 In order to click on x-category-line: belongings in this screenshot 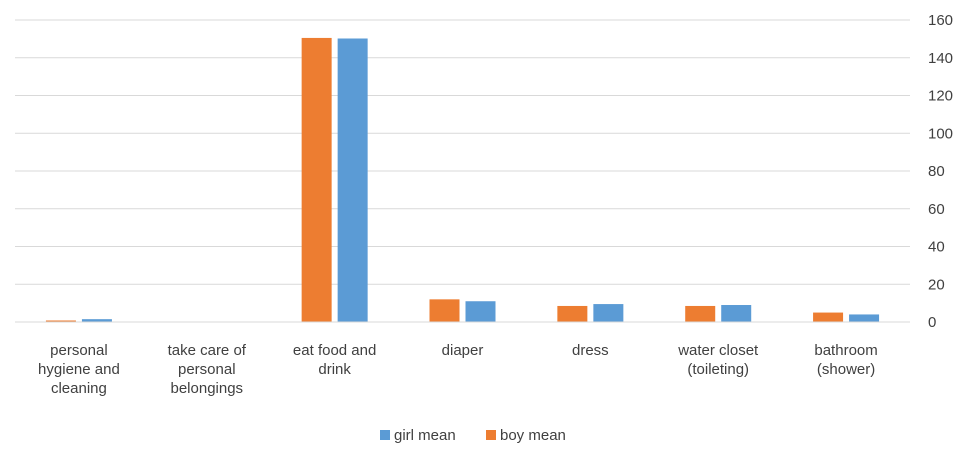, I will do `click(207, 388)`.